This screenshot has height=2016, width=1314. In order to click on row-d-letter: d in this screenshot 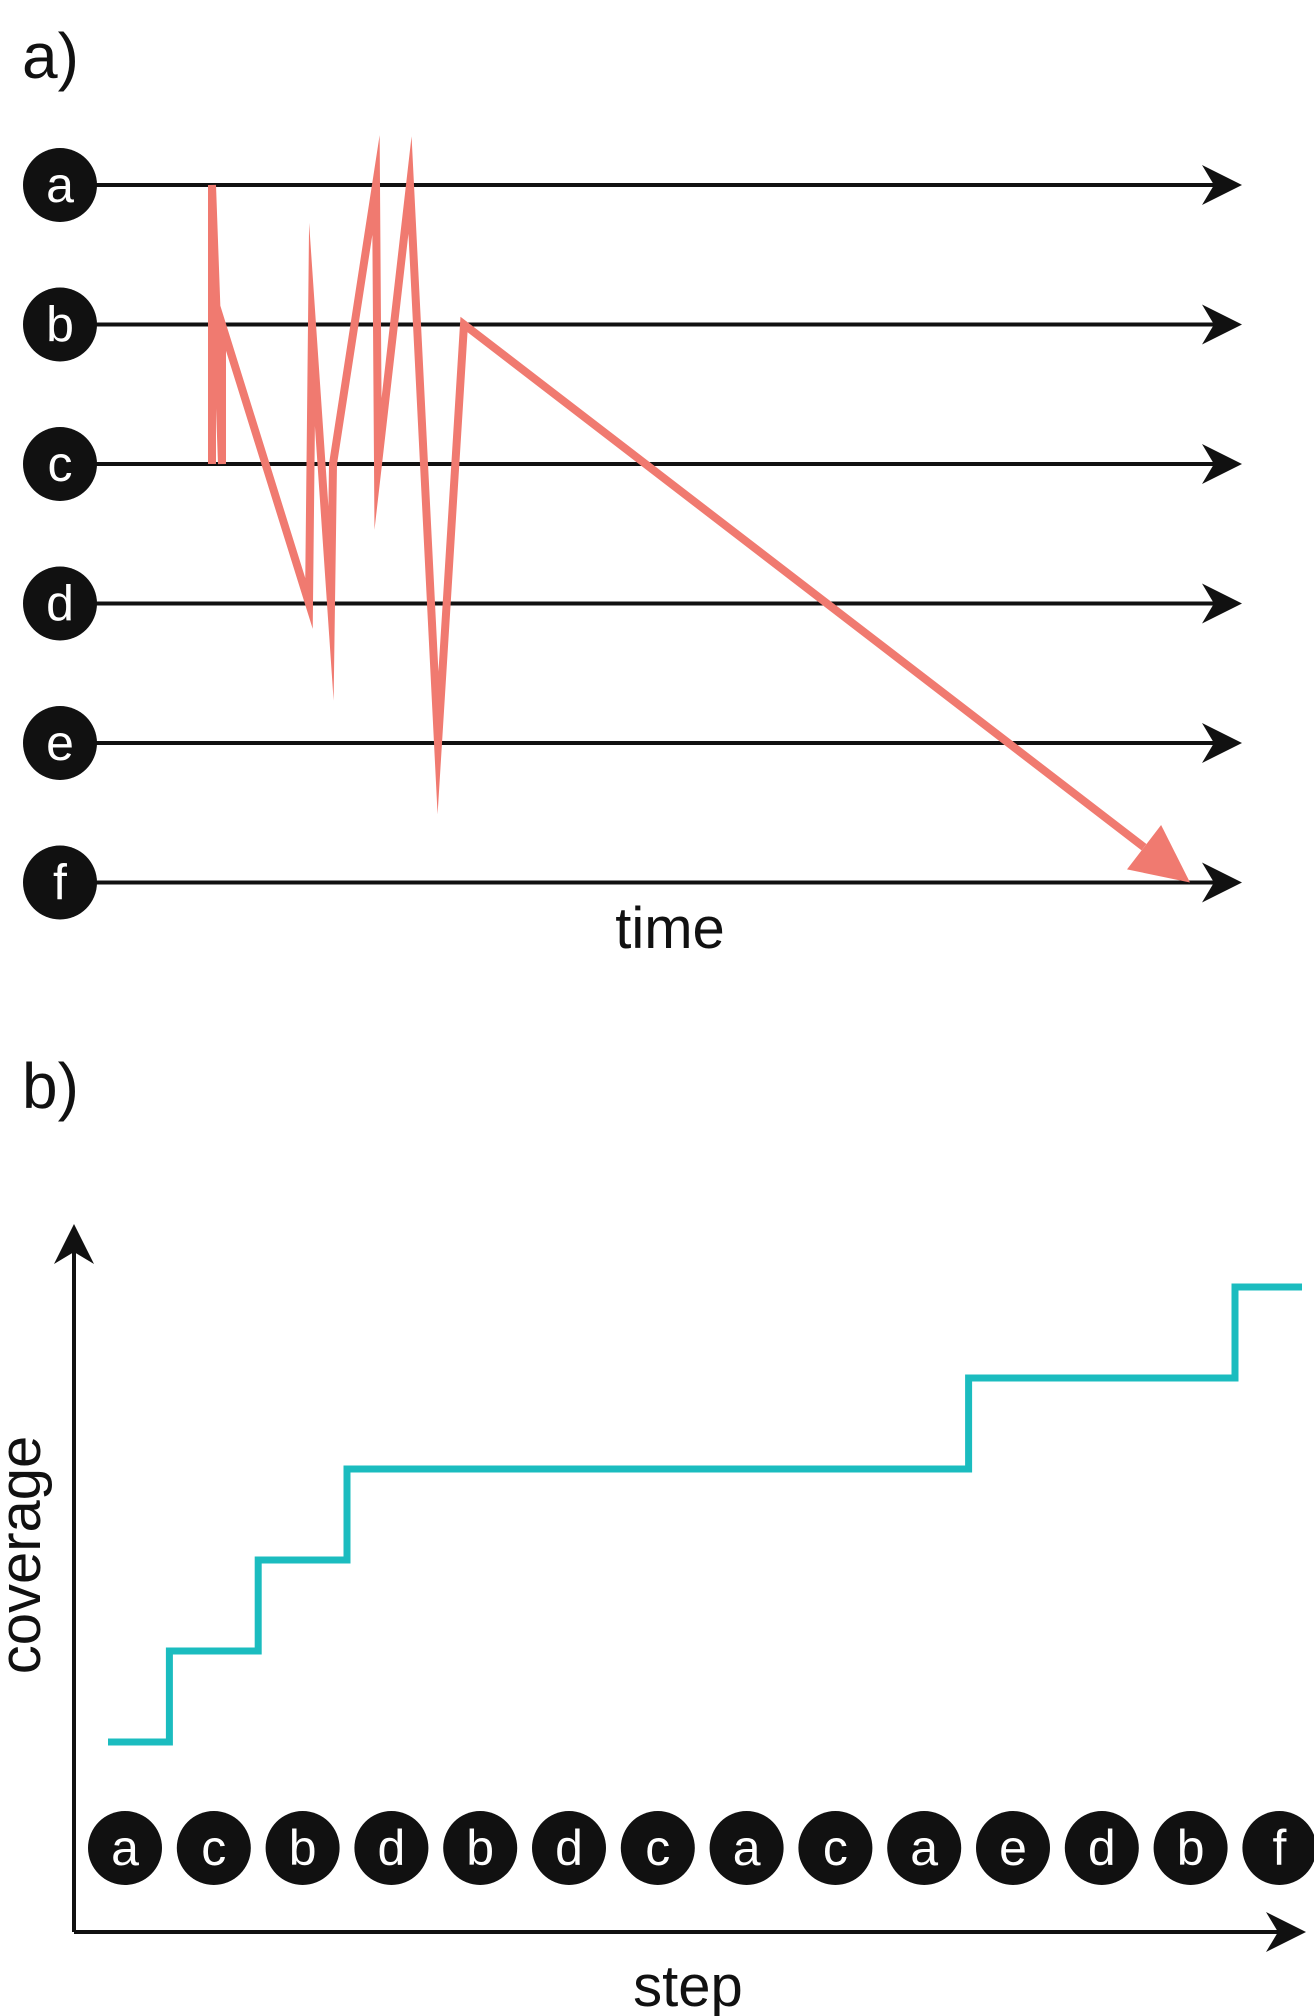, I will do `click(60, 604)`.